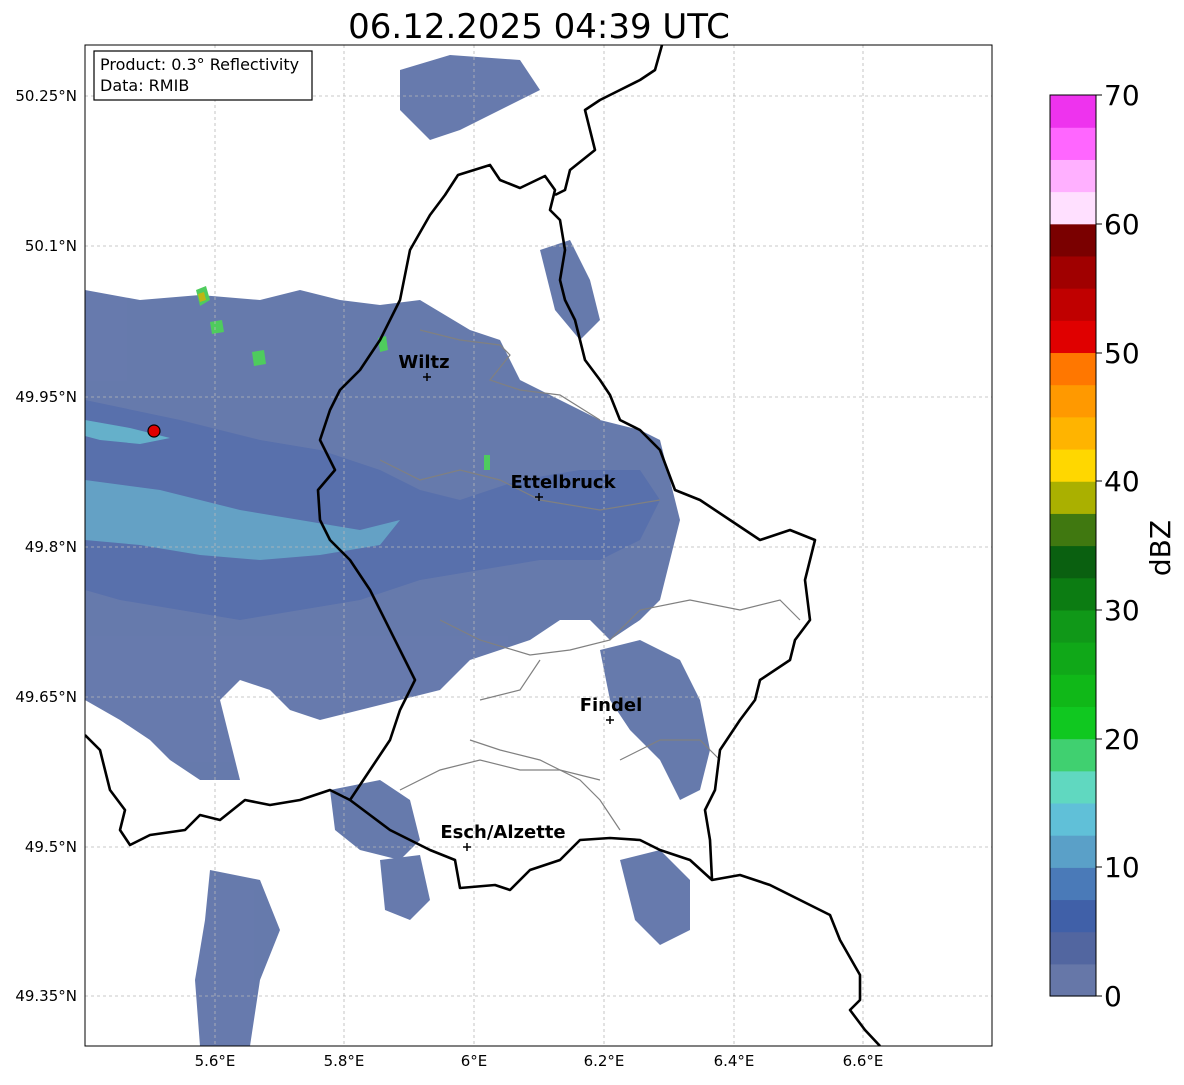 The image size is (1184, 1085). I want to click on echo-south-center, so click(405, 887).